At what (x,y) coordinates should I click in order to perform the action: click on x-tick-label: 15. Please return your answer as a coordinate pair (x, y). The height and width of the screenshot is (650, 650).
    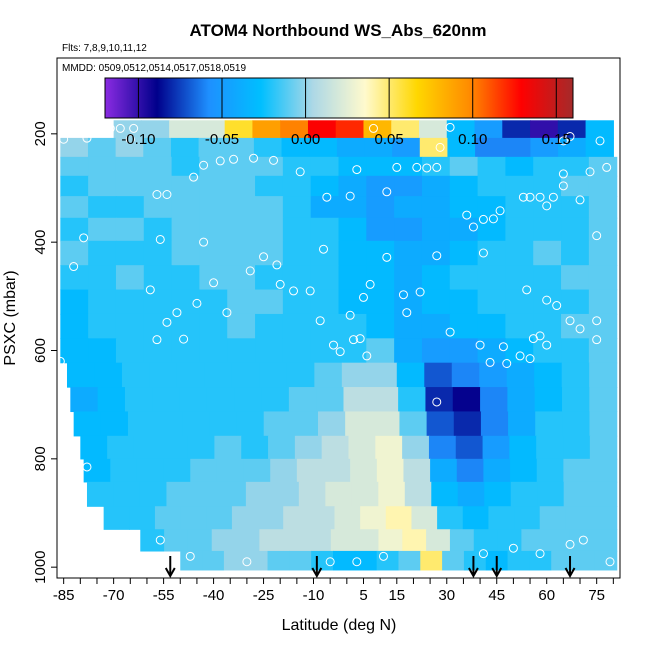
    Looking at the image, I should click on (396, 595).